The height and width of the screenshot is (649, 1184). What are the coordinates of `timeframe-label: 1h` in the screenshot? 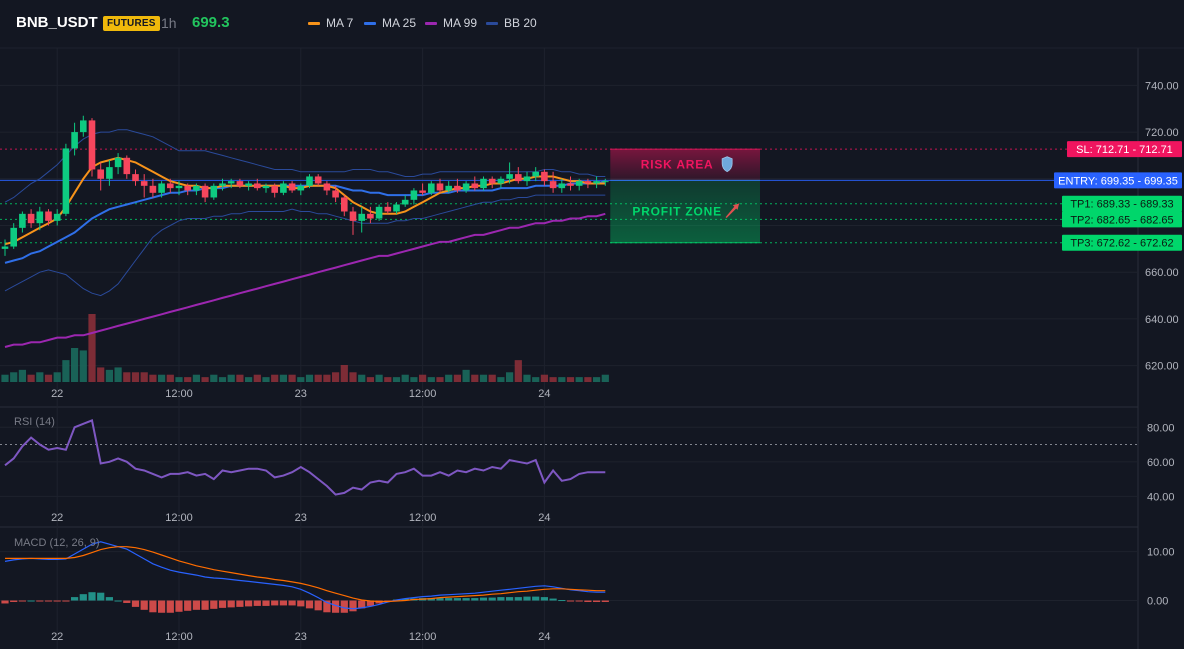 It's located at (169, 23).